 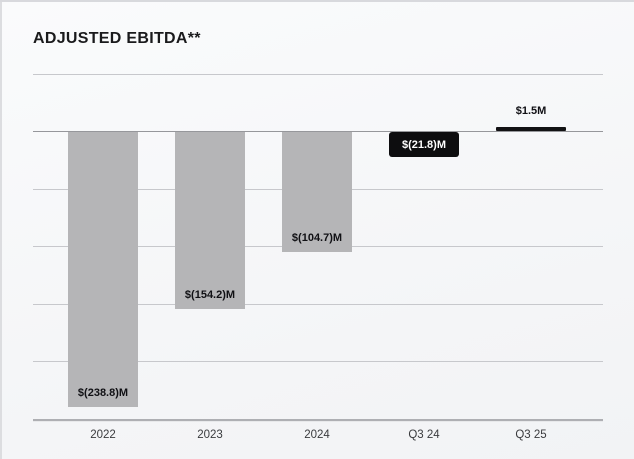 What do you see at coordinates (210, 435) in the screenshot?
I see `x-tick-2023: 2023` at bounding box center [210, 435].